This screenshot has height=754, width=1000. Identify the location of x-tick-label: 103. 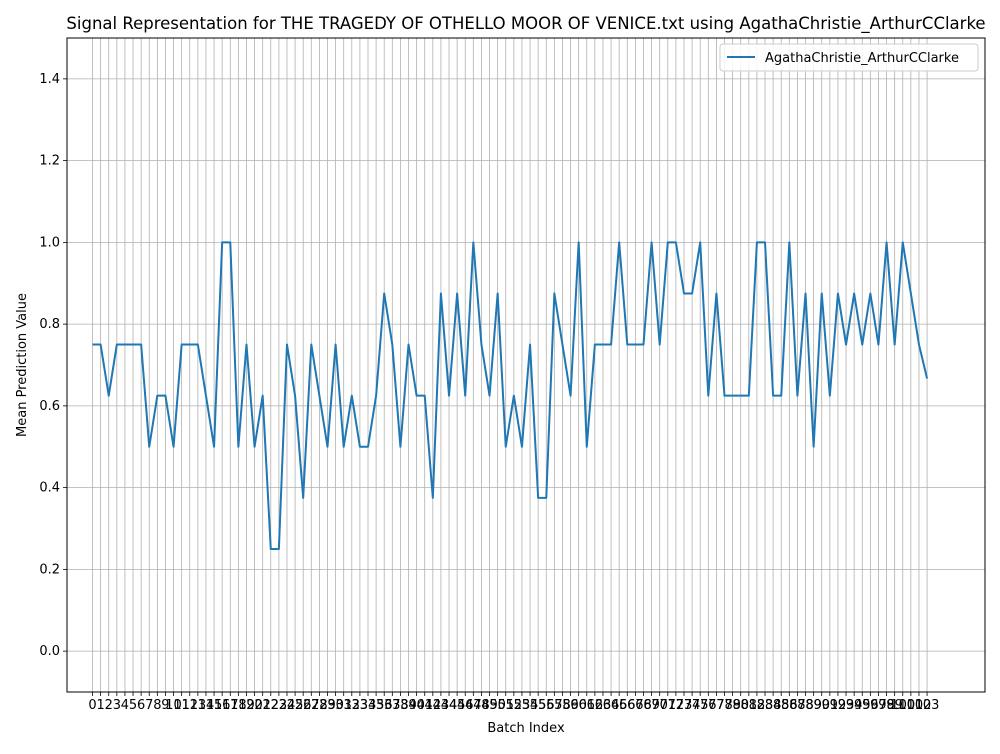
(927, 705).